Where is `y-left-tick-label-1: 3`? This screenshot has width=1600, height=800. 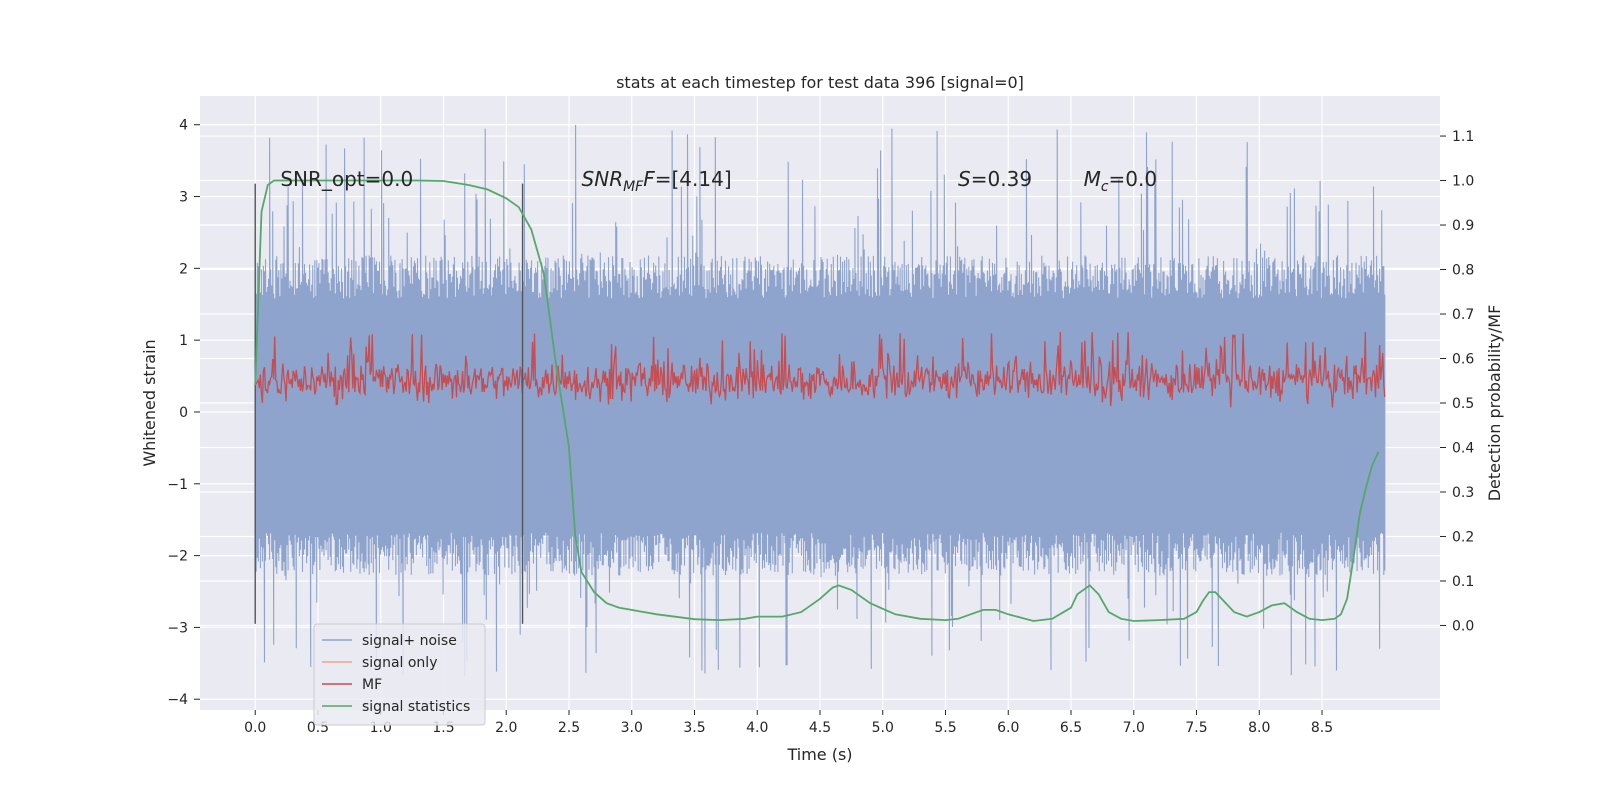 y-left-tick-label-1: 3 is located at coordinates (183, 198).